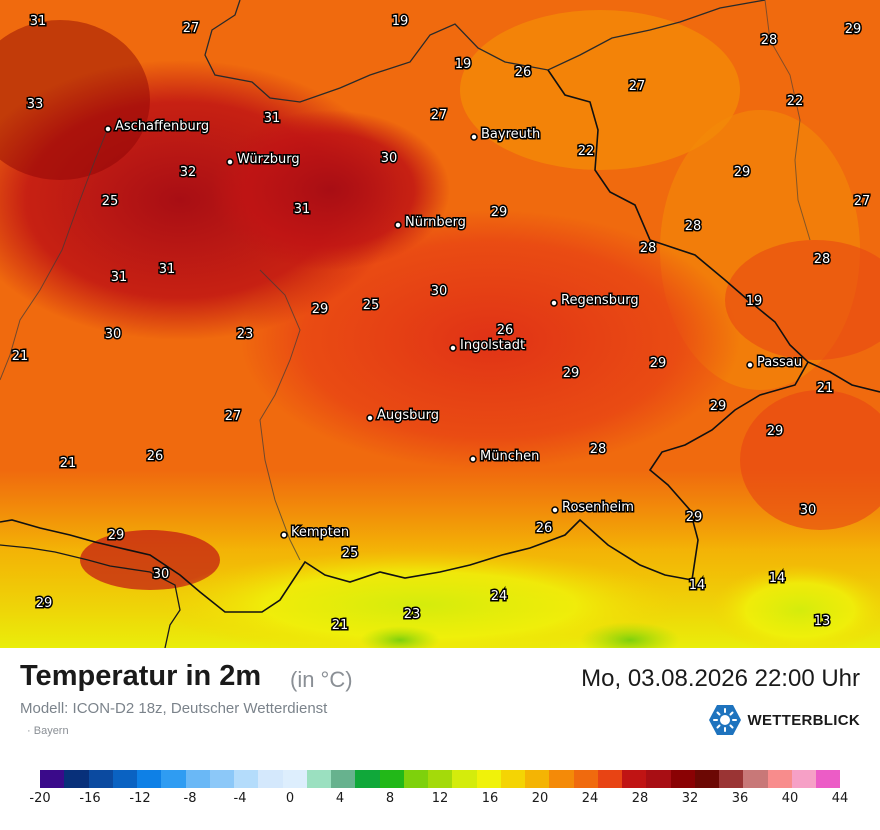 The image size is (880, 830). I want to click on austria-border-east, so click(728, 471).